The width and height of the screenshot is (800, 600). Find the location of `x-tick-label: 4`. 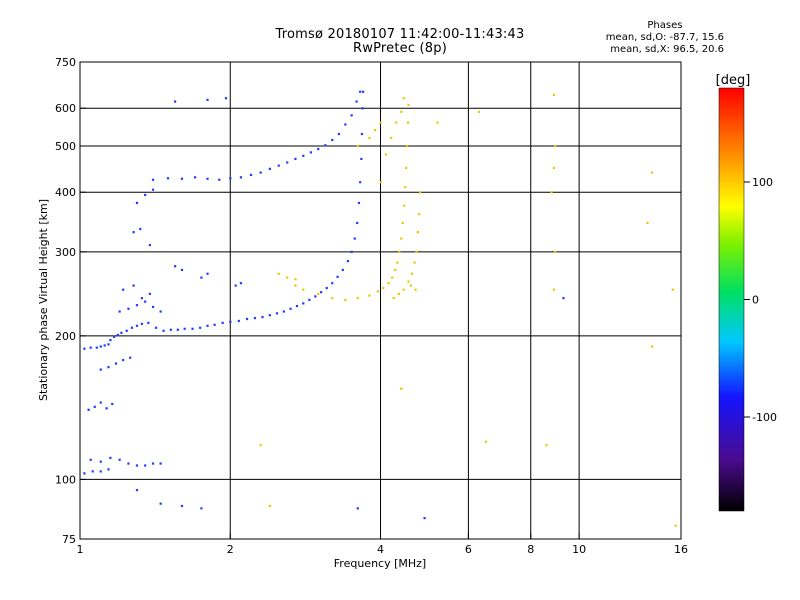

x-tick-label: 4 is located at coordinates (380, 549).